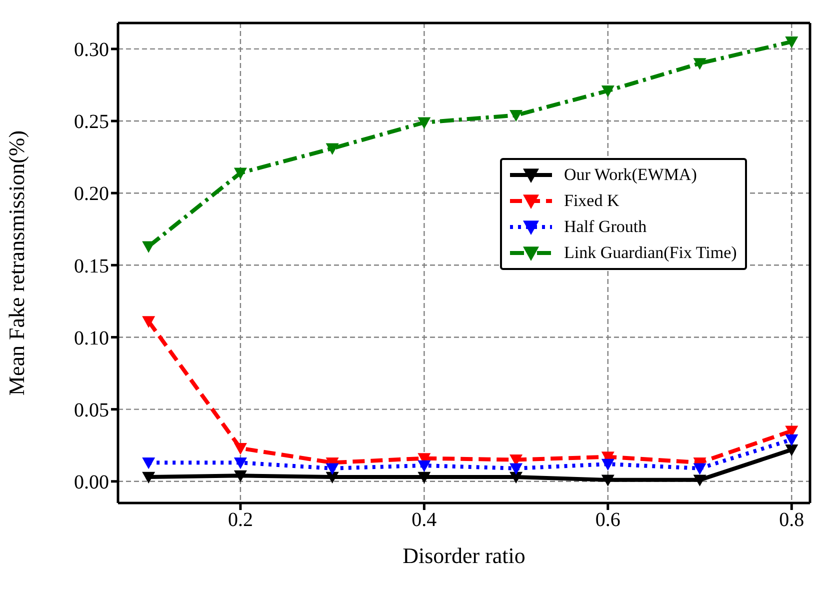 The height and width of the screenshot is (607, 817). Describe the element at coordinates (91, 338) in the screenshot. I see `y-tick-label: 0.10` at that location.